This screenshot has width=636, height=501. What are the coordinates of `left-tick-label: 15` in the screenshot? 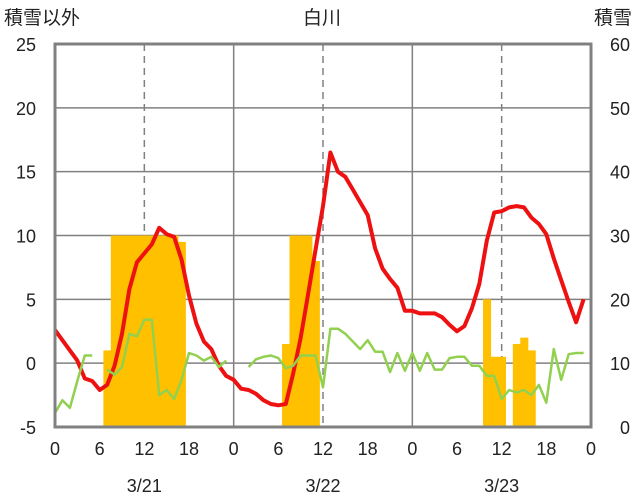 It's located at (26, 173).